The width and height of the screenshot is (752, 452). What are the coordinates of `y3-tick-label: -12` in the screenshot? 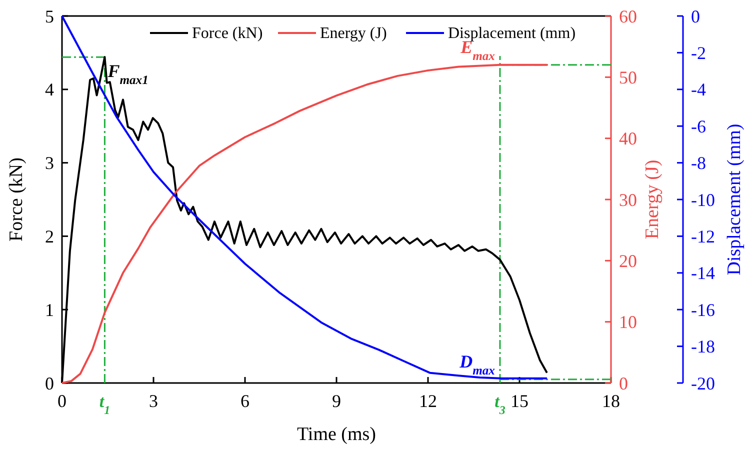 It's located at (703, 236).